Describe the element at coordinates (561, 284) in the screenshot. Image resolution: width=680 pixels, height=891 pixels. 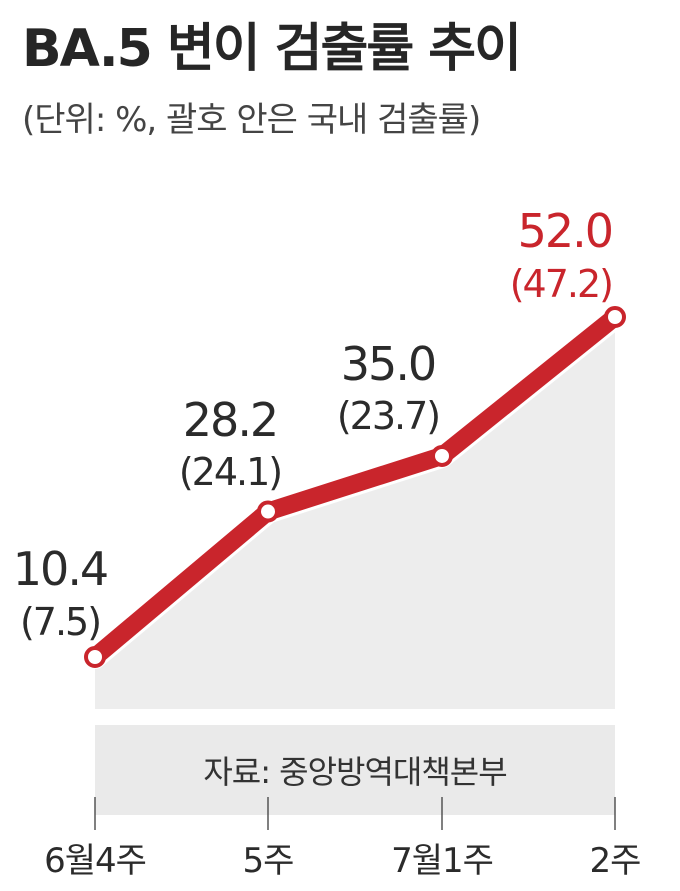
I see `data-sublabel: (47.2)` at that location.